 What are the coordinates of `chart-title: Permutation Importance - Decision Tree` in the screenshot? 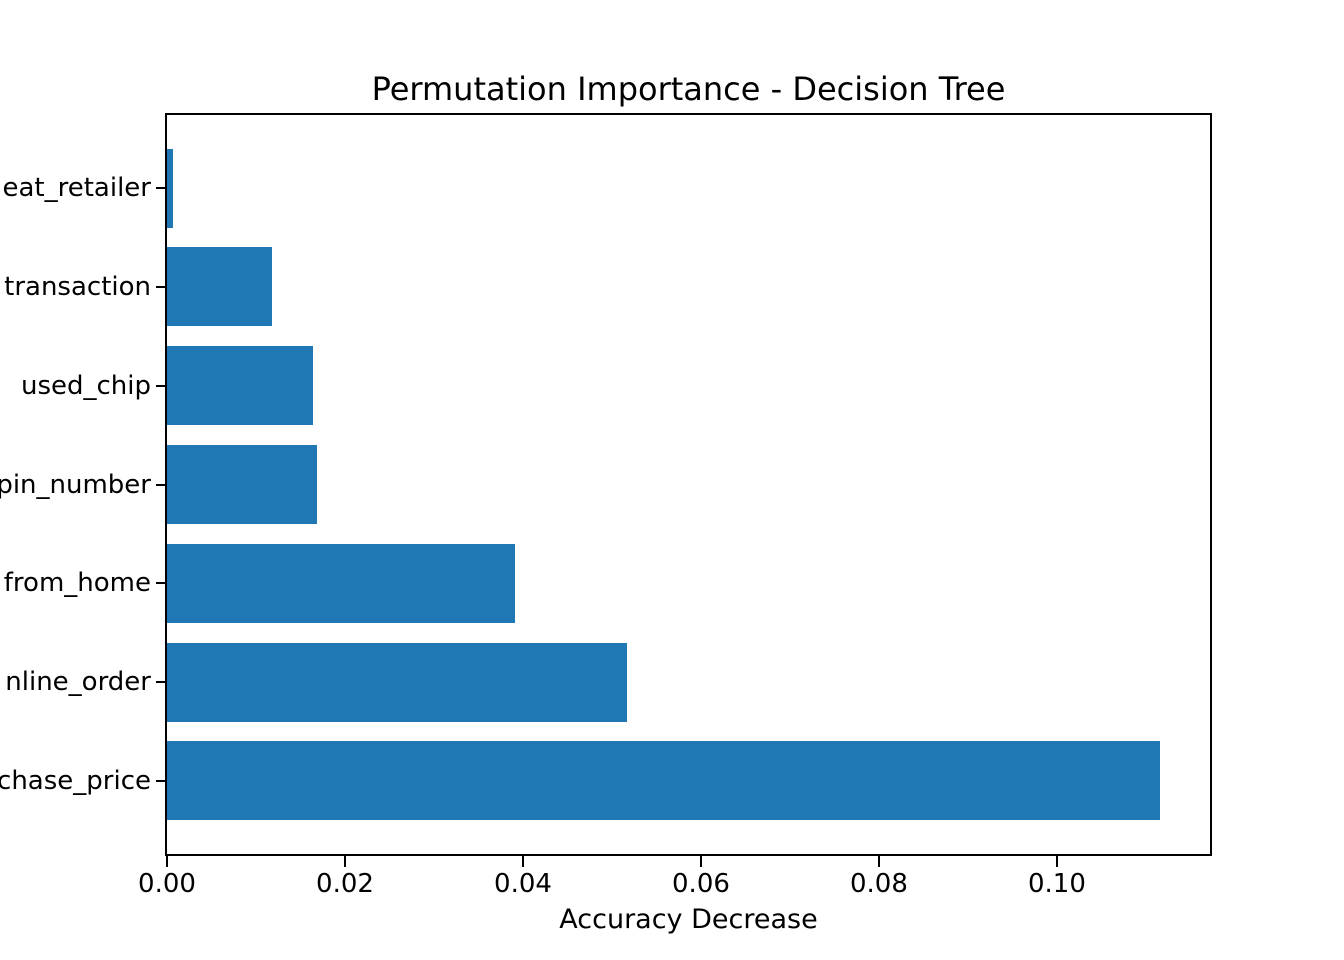 It's located at (688, 89).